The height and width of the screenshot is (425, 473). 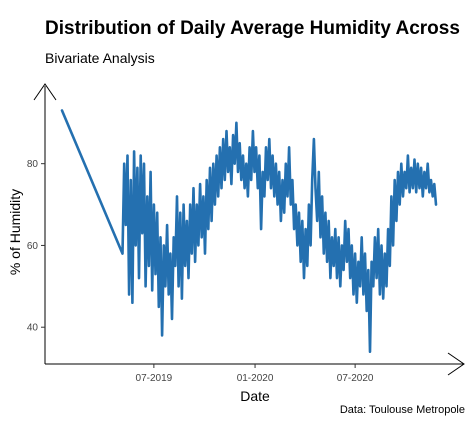 What do you see at coordinates (33, 328) in the screenshot?
I see `y-tick-label: 40` at bounding box center [33, 328].